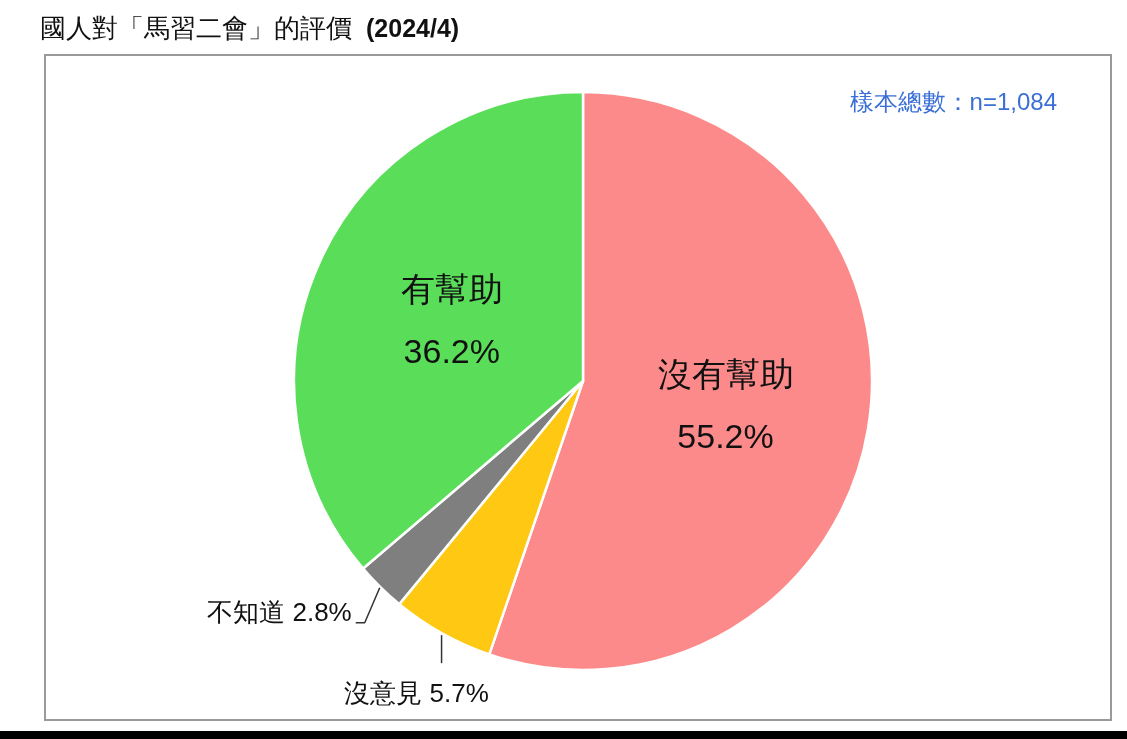 The width and height of the screenshot is (1127, 739). What do you see at coordinates (725, 435) in the screenshot?
I see `data-label: 55.2%` at bounding box center [725, 435].